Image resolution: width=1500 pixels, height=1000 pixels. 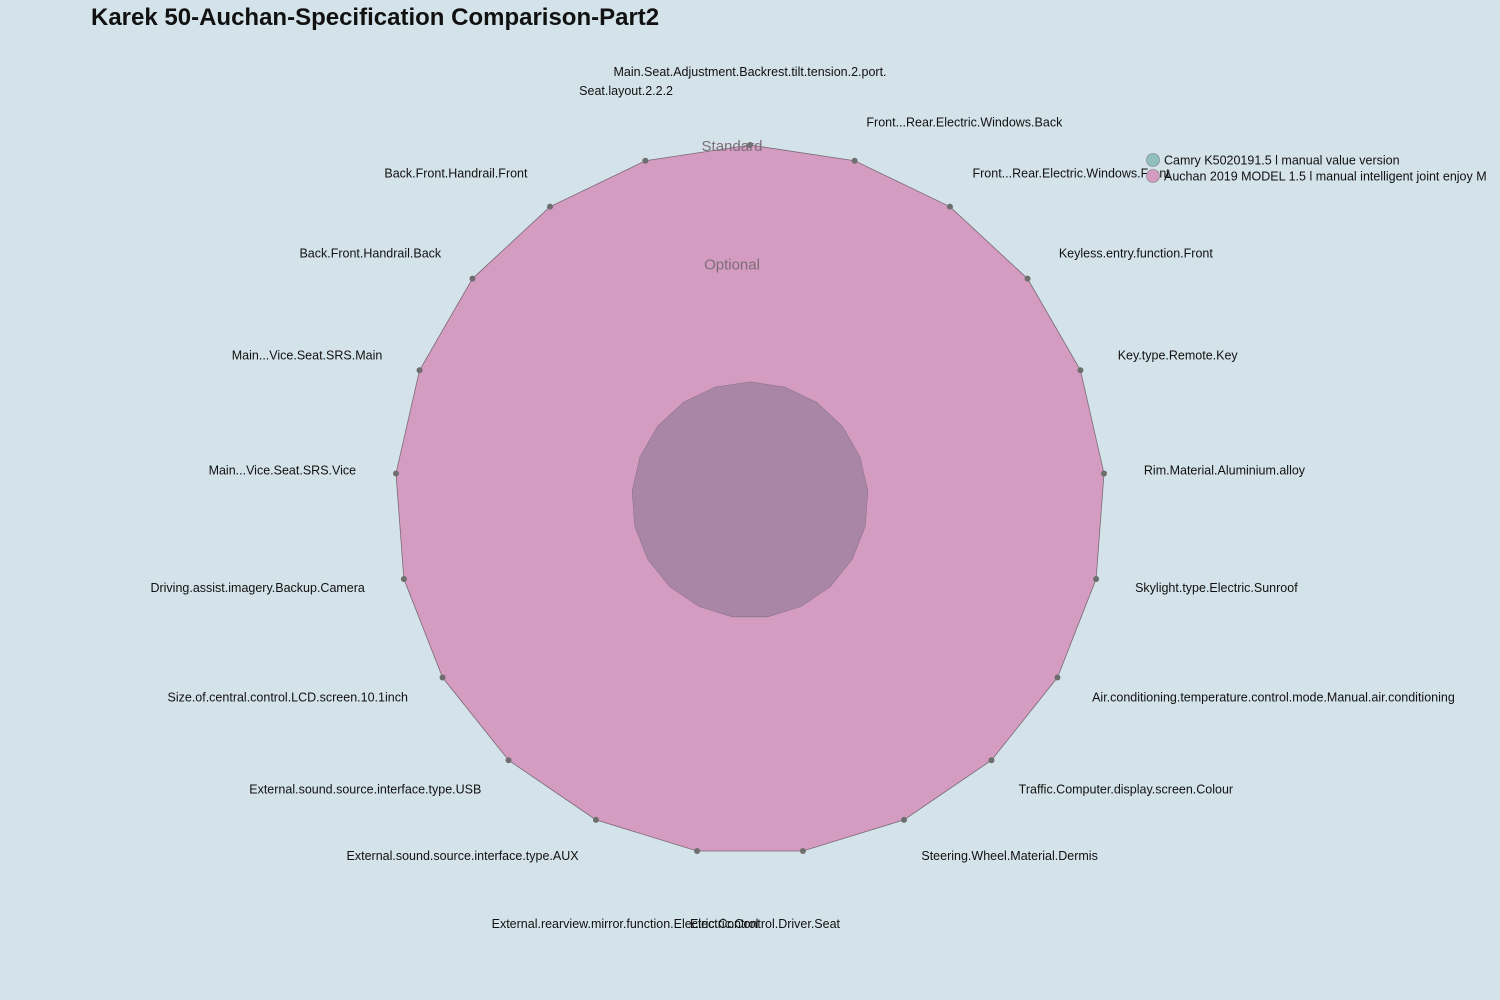 What do you see at coordinates (1072, 174) in the screenshot?
I see `axis-label-2: Front...Rear.Electric.Windows.Front` at bounding box center [1072, 174].